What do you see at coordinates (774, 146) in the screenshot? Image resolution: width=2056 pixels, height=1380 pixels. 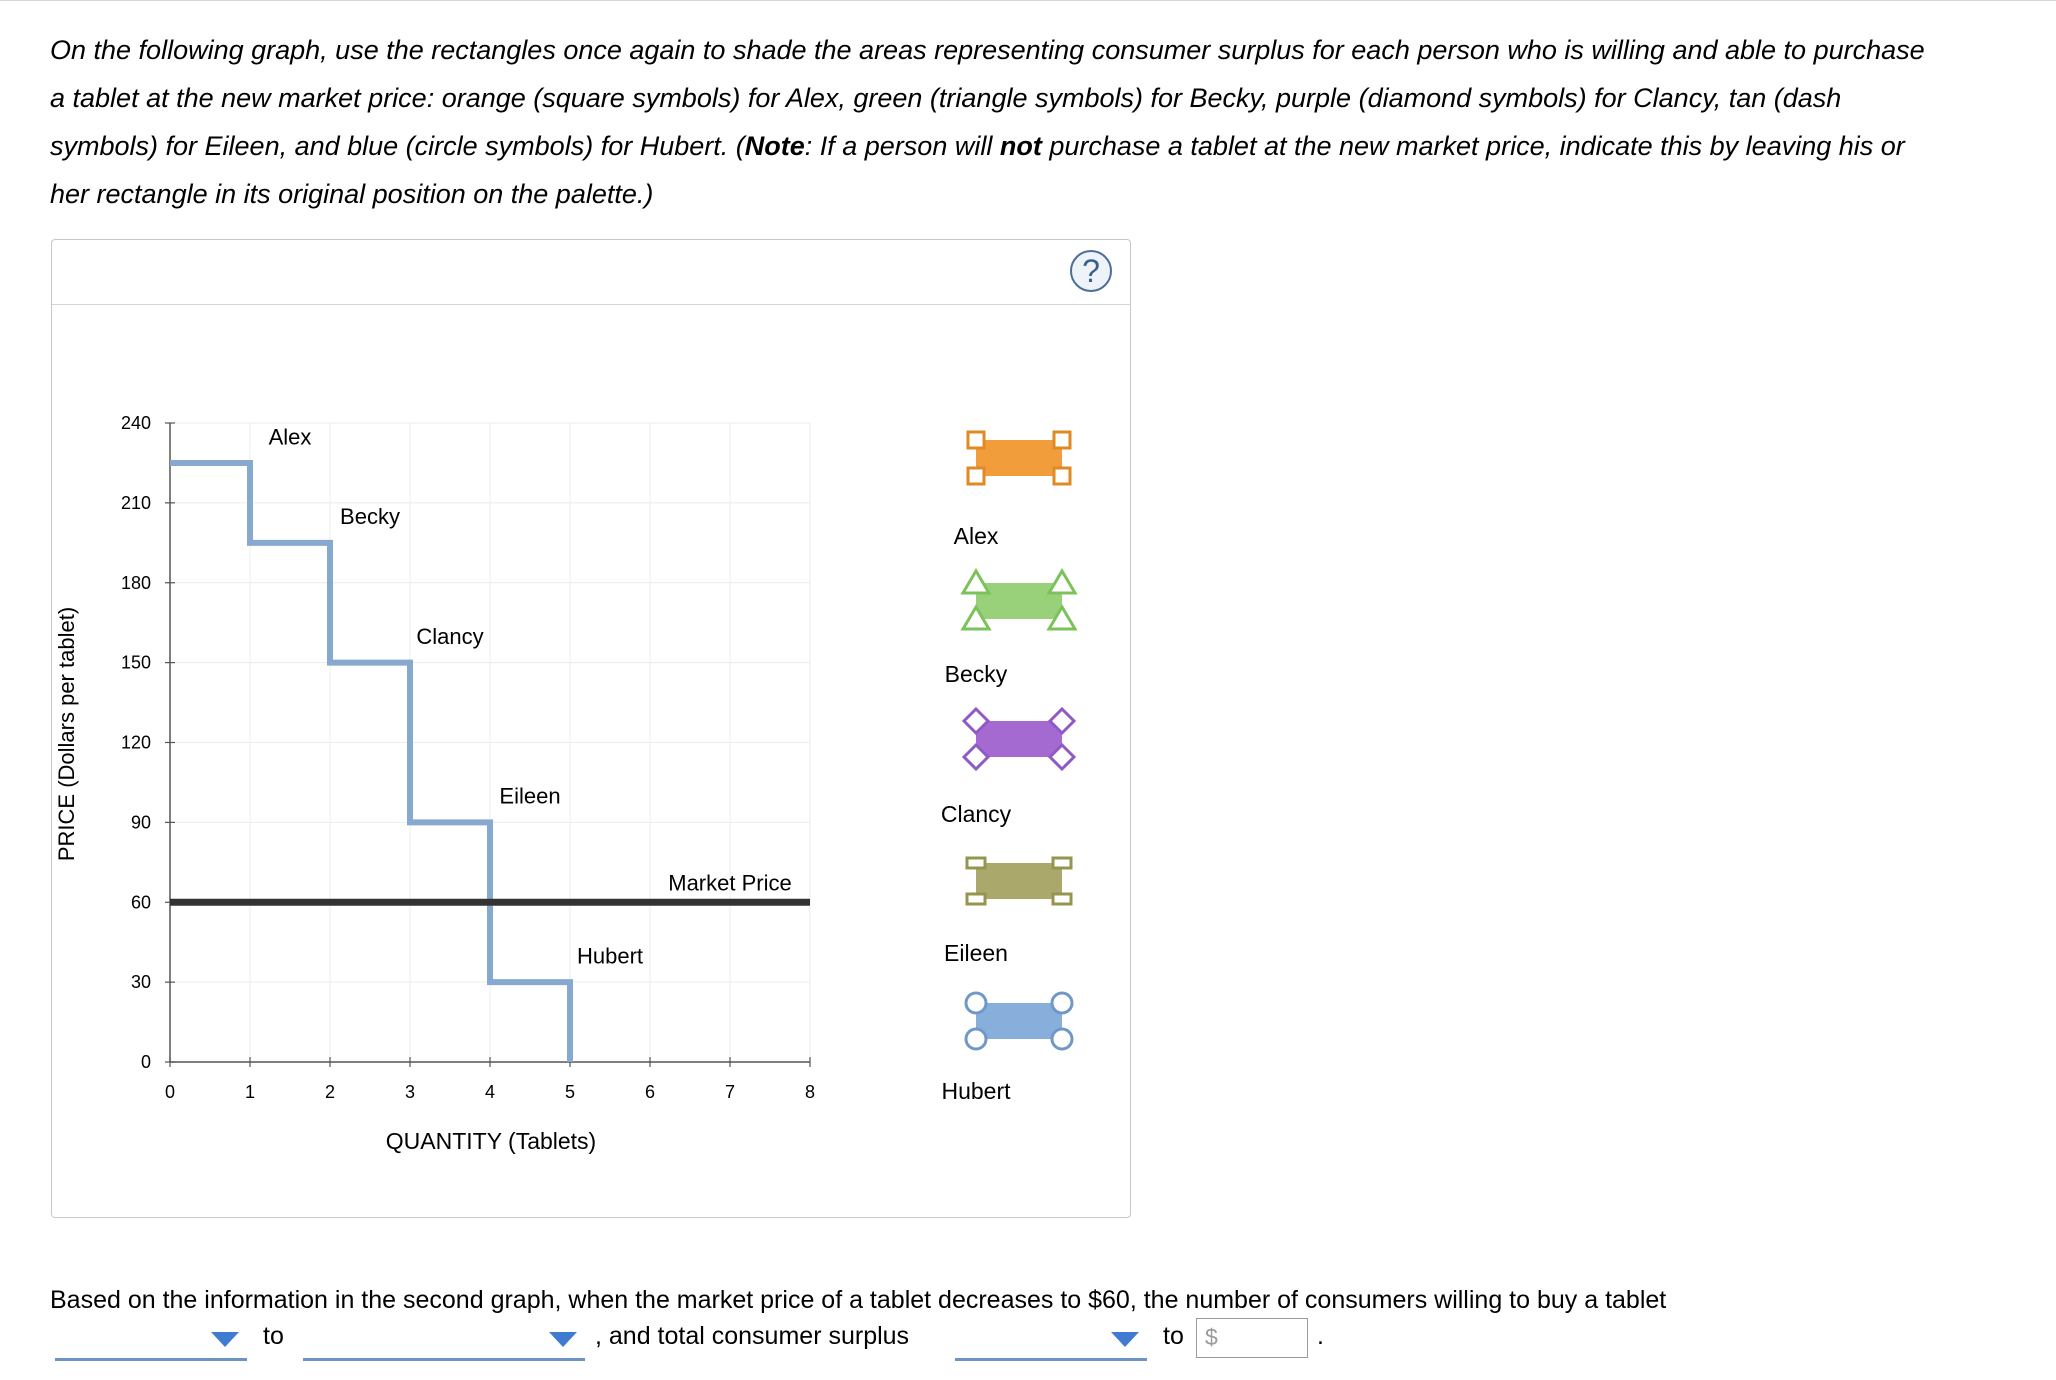 I see `note-word: Note` at bounding box center [774, 146].